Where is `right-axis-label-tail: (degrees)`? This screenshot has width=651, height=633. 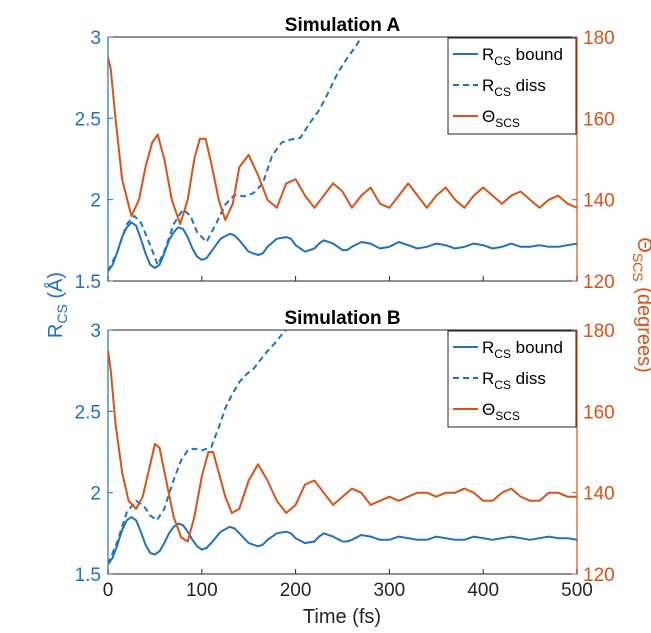
right-axis-label-tail: (degrees) is located at coordinates (642, 327).